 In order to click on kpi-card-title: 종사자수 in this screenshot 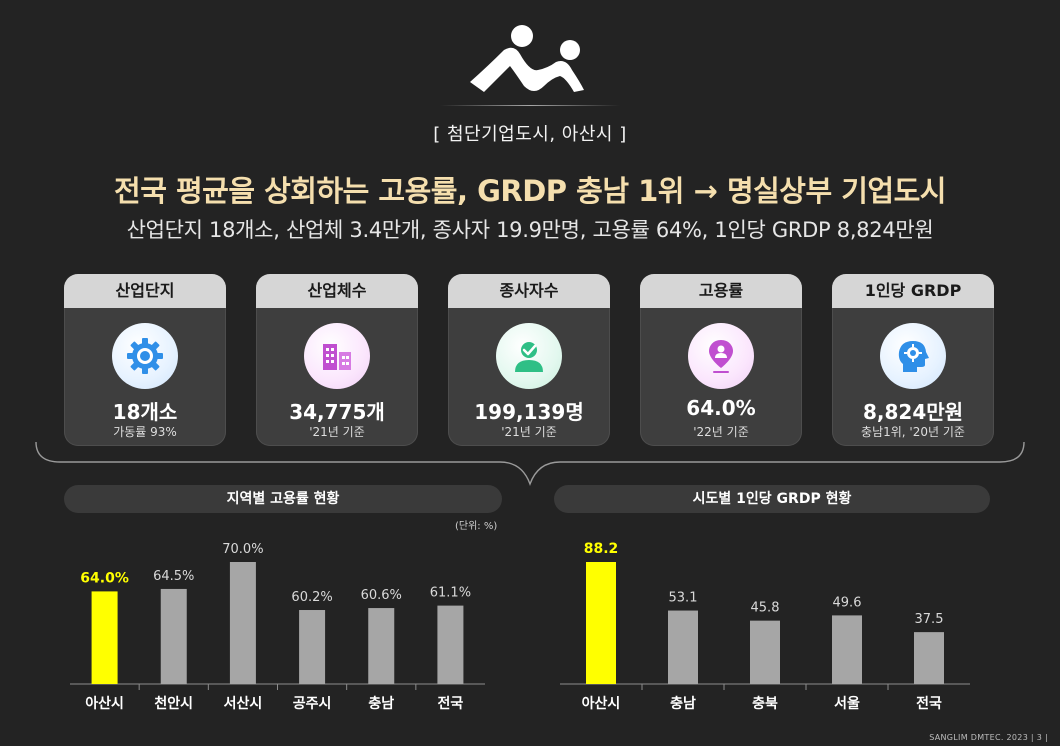, I will do `click(529, 291)`.